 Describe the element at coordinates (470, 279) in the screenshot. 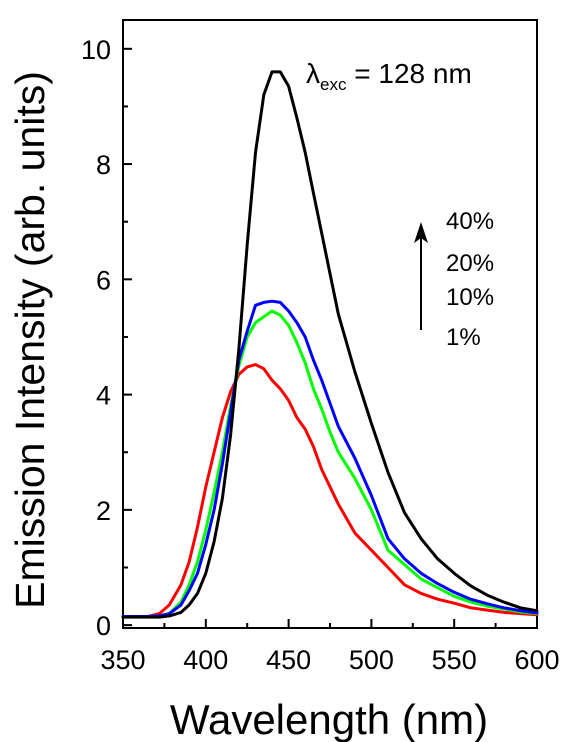

I see `concentration-labels: 40% 20% 10% 1%` at that location.